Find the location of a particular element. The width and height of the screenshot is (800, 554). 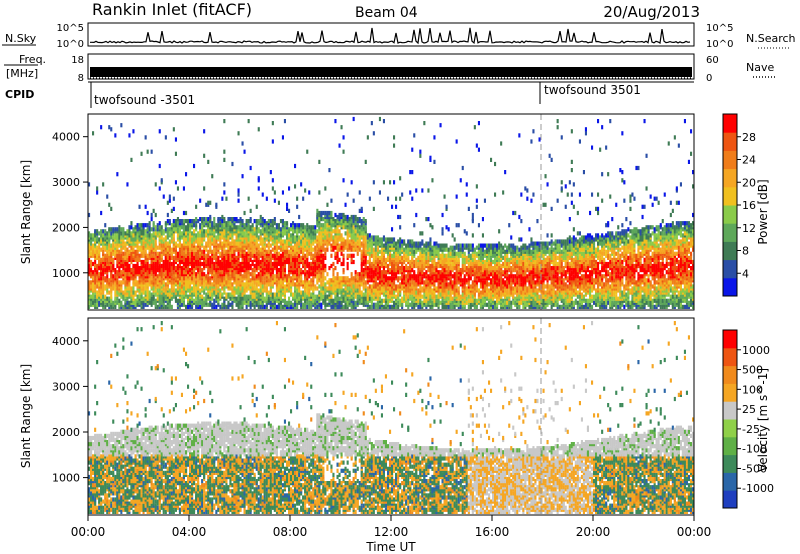

freq-tick-bottom: 8 is located at coordinates (81, 78).